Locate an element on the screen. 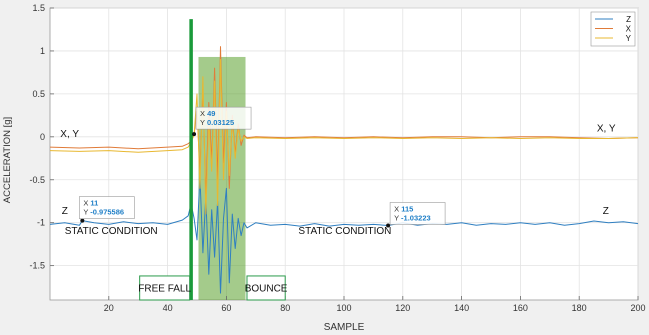  datatip-x-value: 115 is located at coordinates (407, 208).